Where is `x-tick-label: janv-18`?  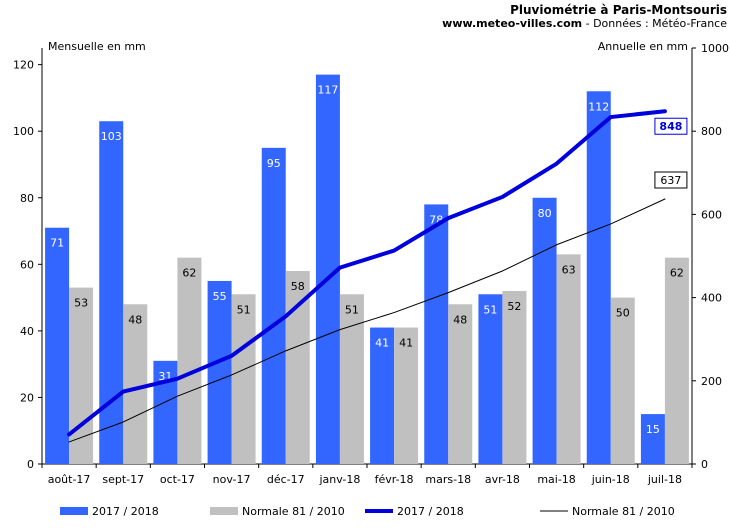
x-tick-label: janv-18 is located at coordinates (339, 479).